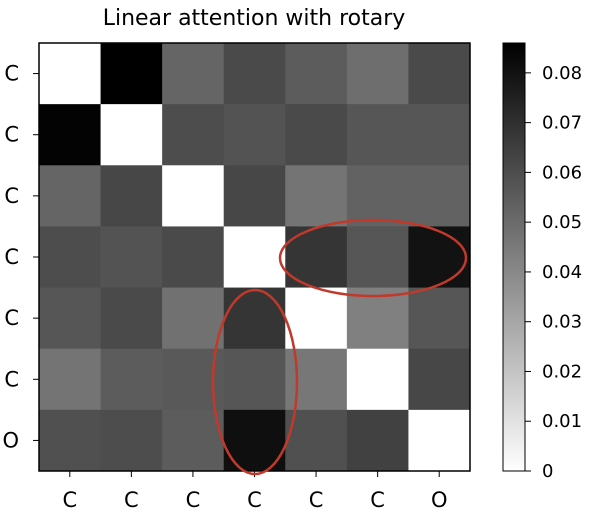  Describe the element at coordinates (316, 440) in the screenshot. I see `heatmap-cell-r7-c5` at that location.